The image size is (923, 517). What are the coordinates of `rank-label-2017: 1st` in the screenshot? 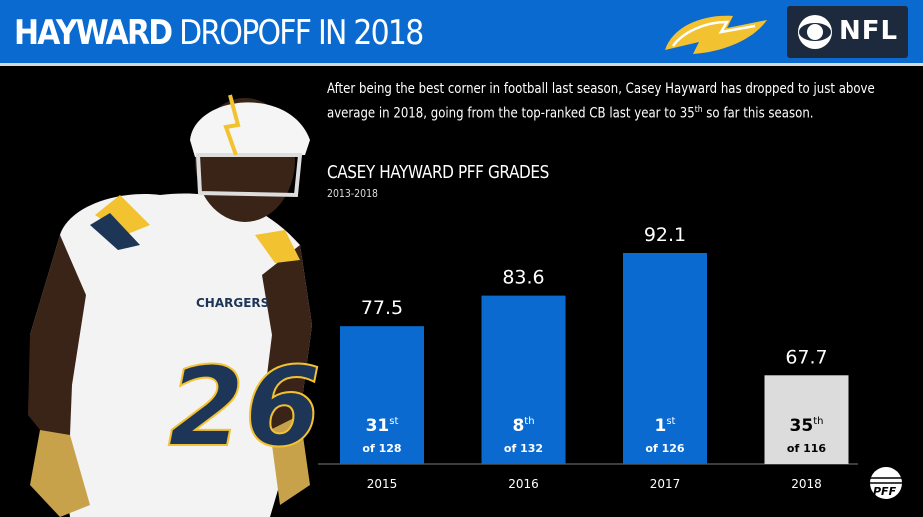 It's located at (665, 426).